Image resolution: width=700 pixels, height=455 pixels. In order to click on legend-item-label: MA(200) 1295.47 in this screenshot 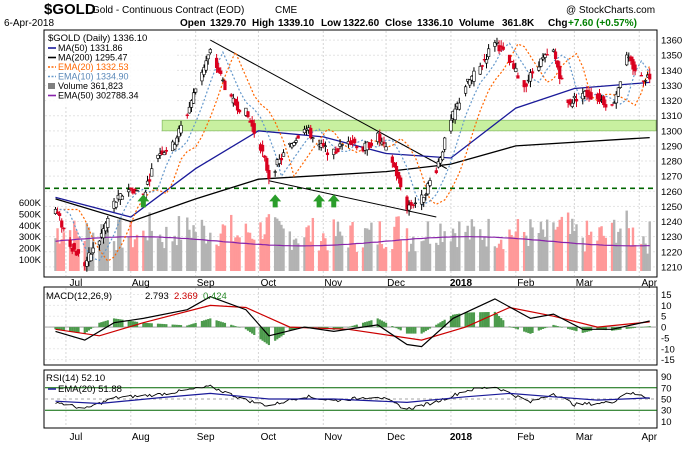, I will do `click(93, 58)`.